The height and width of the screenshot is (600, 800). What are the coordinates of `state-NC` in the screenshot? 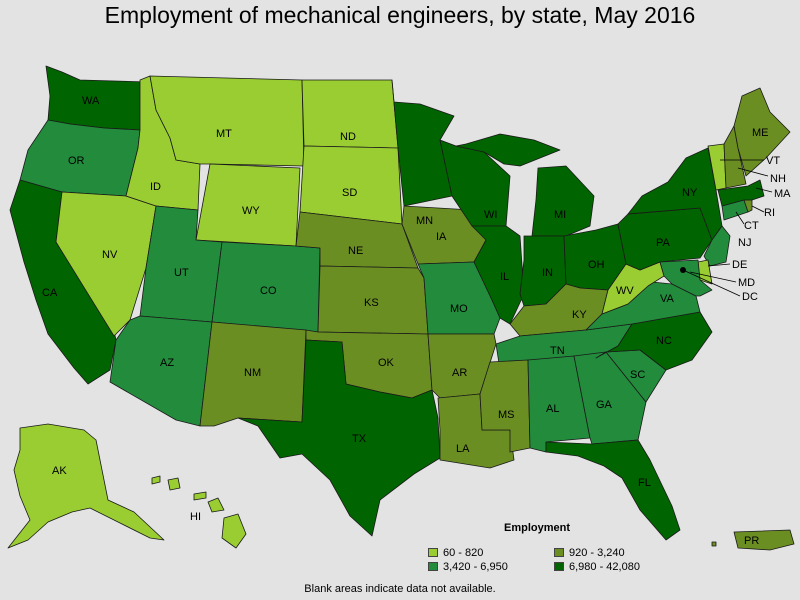 It's located at (654, 341).